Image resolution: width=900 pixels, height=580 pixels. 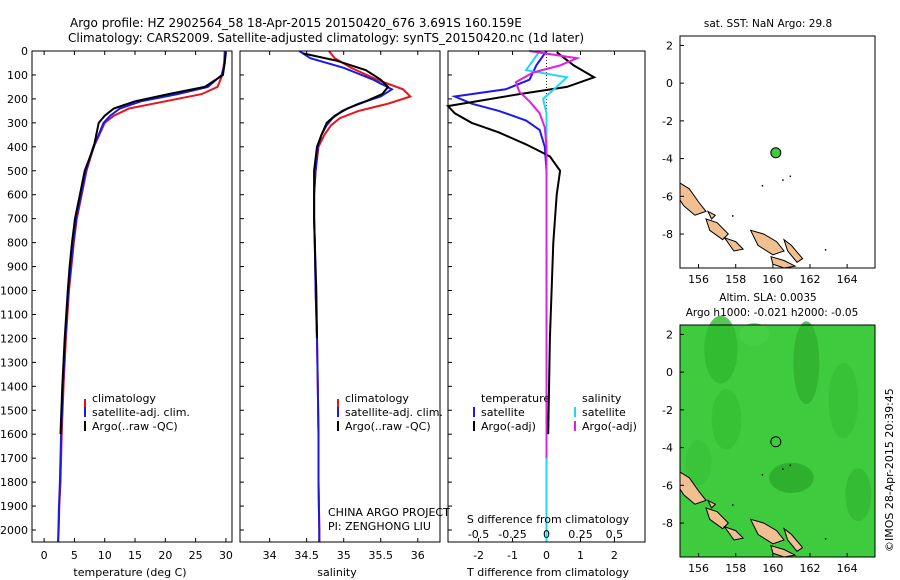 What do you see at coordinates (105, 555) in the screenshot?
I see `x-tick-label: 10` at bounding box center [105, 555].